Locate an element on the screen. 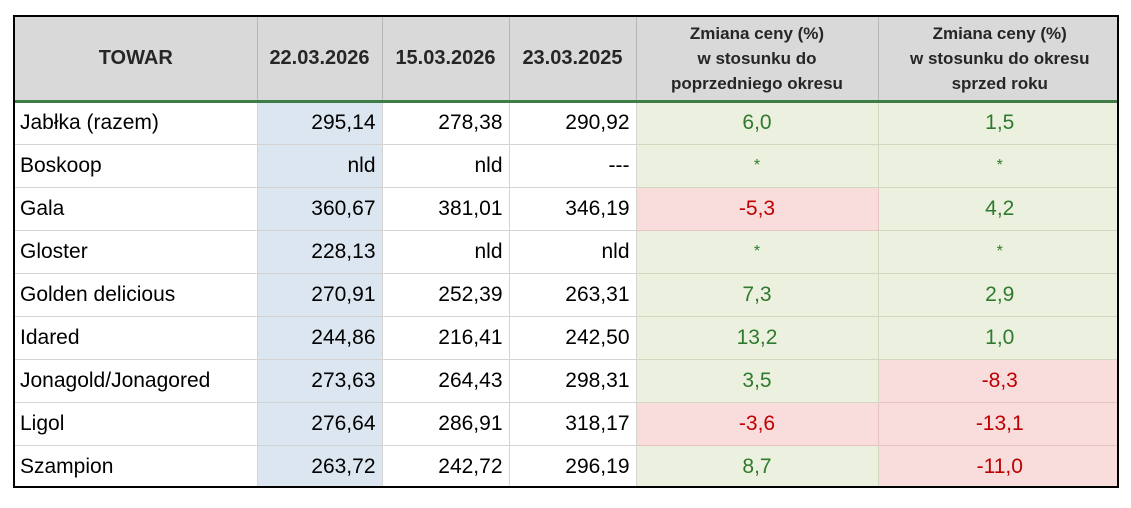 The height and width of the screenshot is (508, 1131). header-change-previous-line2: w stosunku do is located at coordinates (757, 58).